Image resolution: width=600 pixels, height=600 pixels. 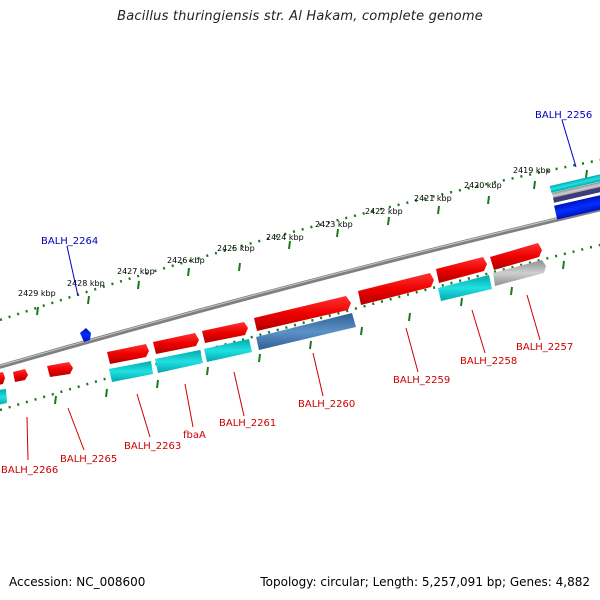 I want to click on kbp-label-2423: 2423 kbp, so click(x=334, y=224).